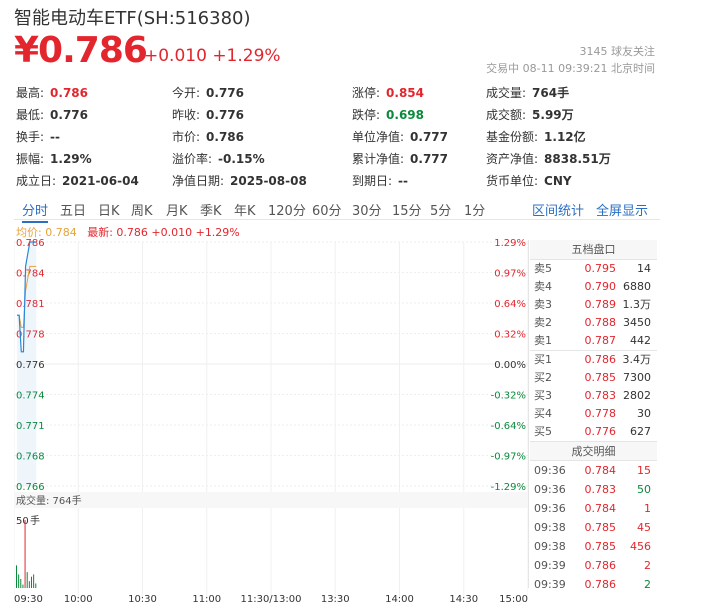  Describe the element at coordinates (548, 158) in the screenshot. I see `stat-item: 资产净值: 8838.51万` at that location.